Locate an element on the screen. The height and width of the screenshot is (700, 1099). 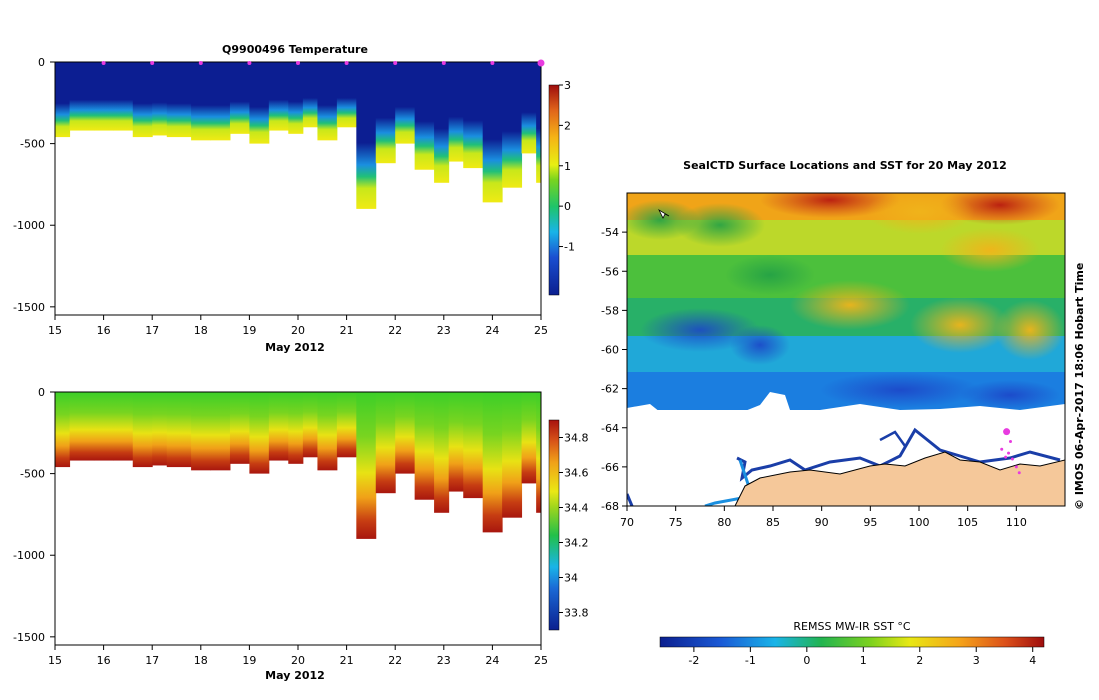
sst-colorbar-tick-label: 1 is located at coordinates (863, 660).